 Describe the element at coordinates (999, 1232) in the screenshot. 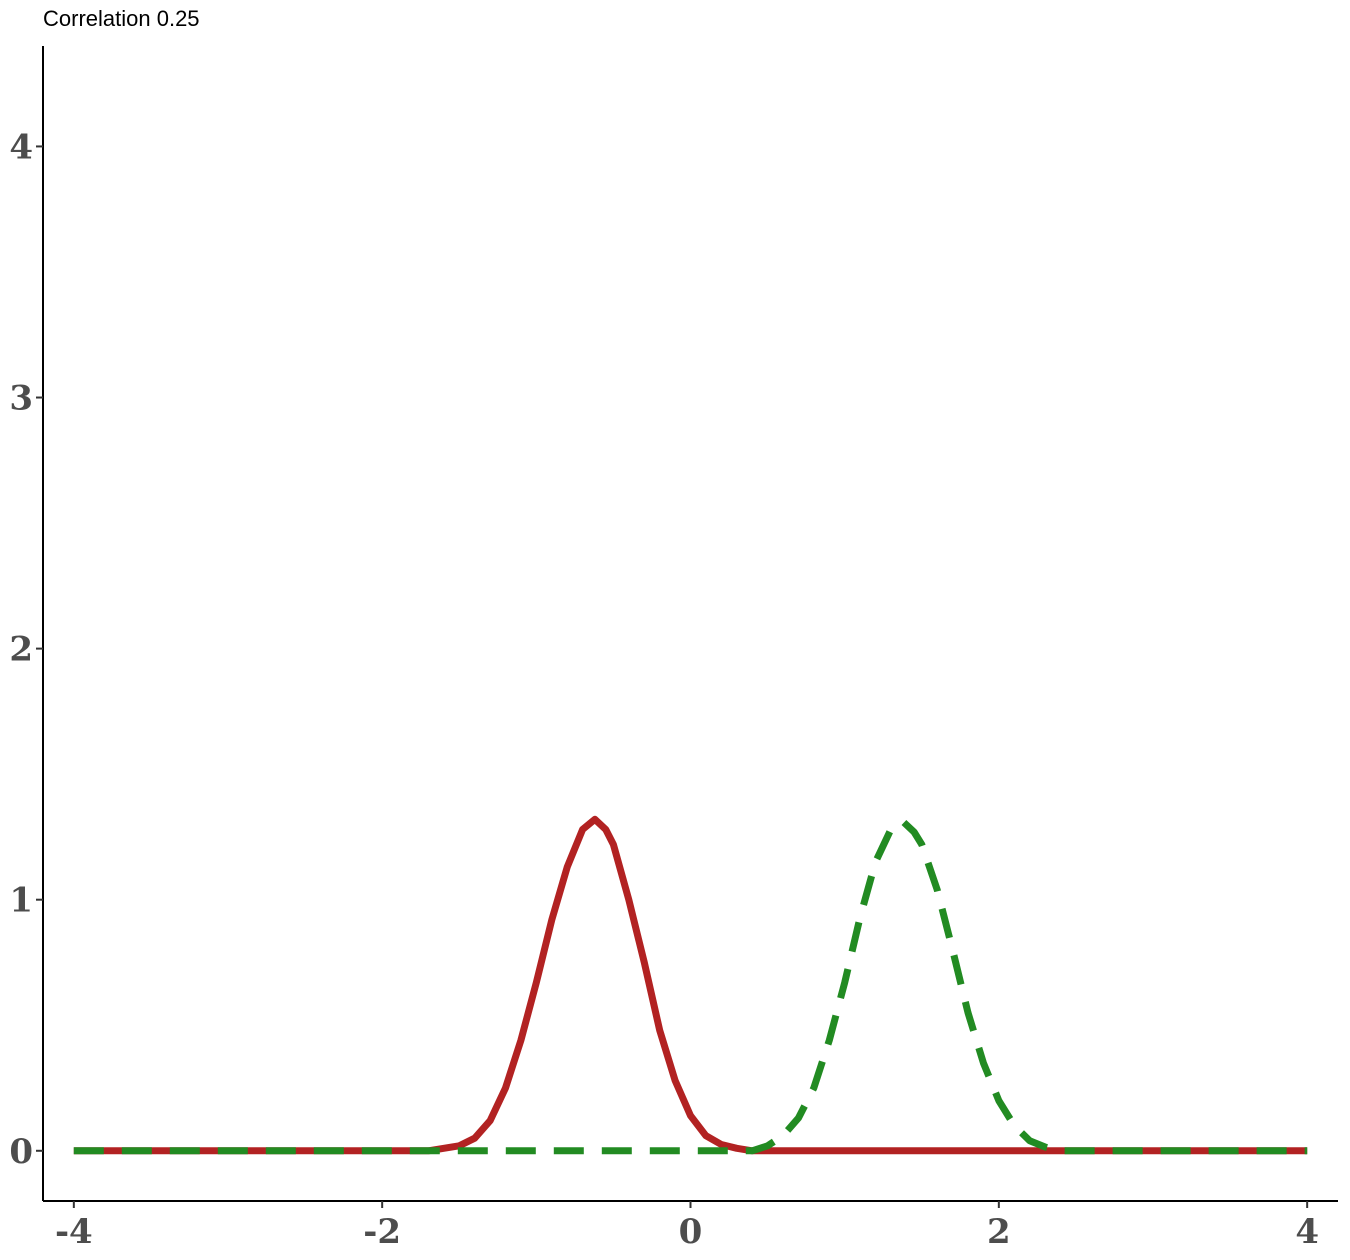

I see `x-tick-label: 2` at that location.